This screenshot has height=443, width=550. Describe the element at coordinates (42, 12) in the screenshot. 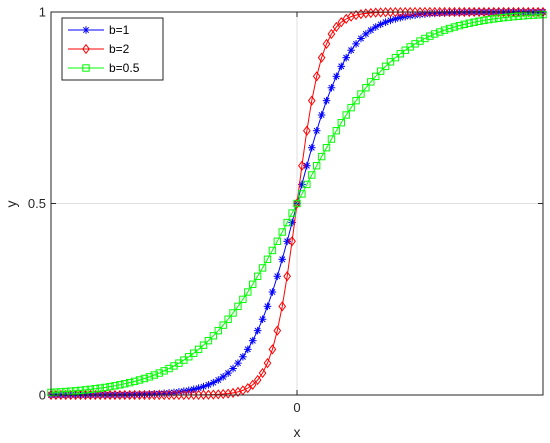

I see `y-tick-label: 1` at that location.